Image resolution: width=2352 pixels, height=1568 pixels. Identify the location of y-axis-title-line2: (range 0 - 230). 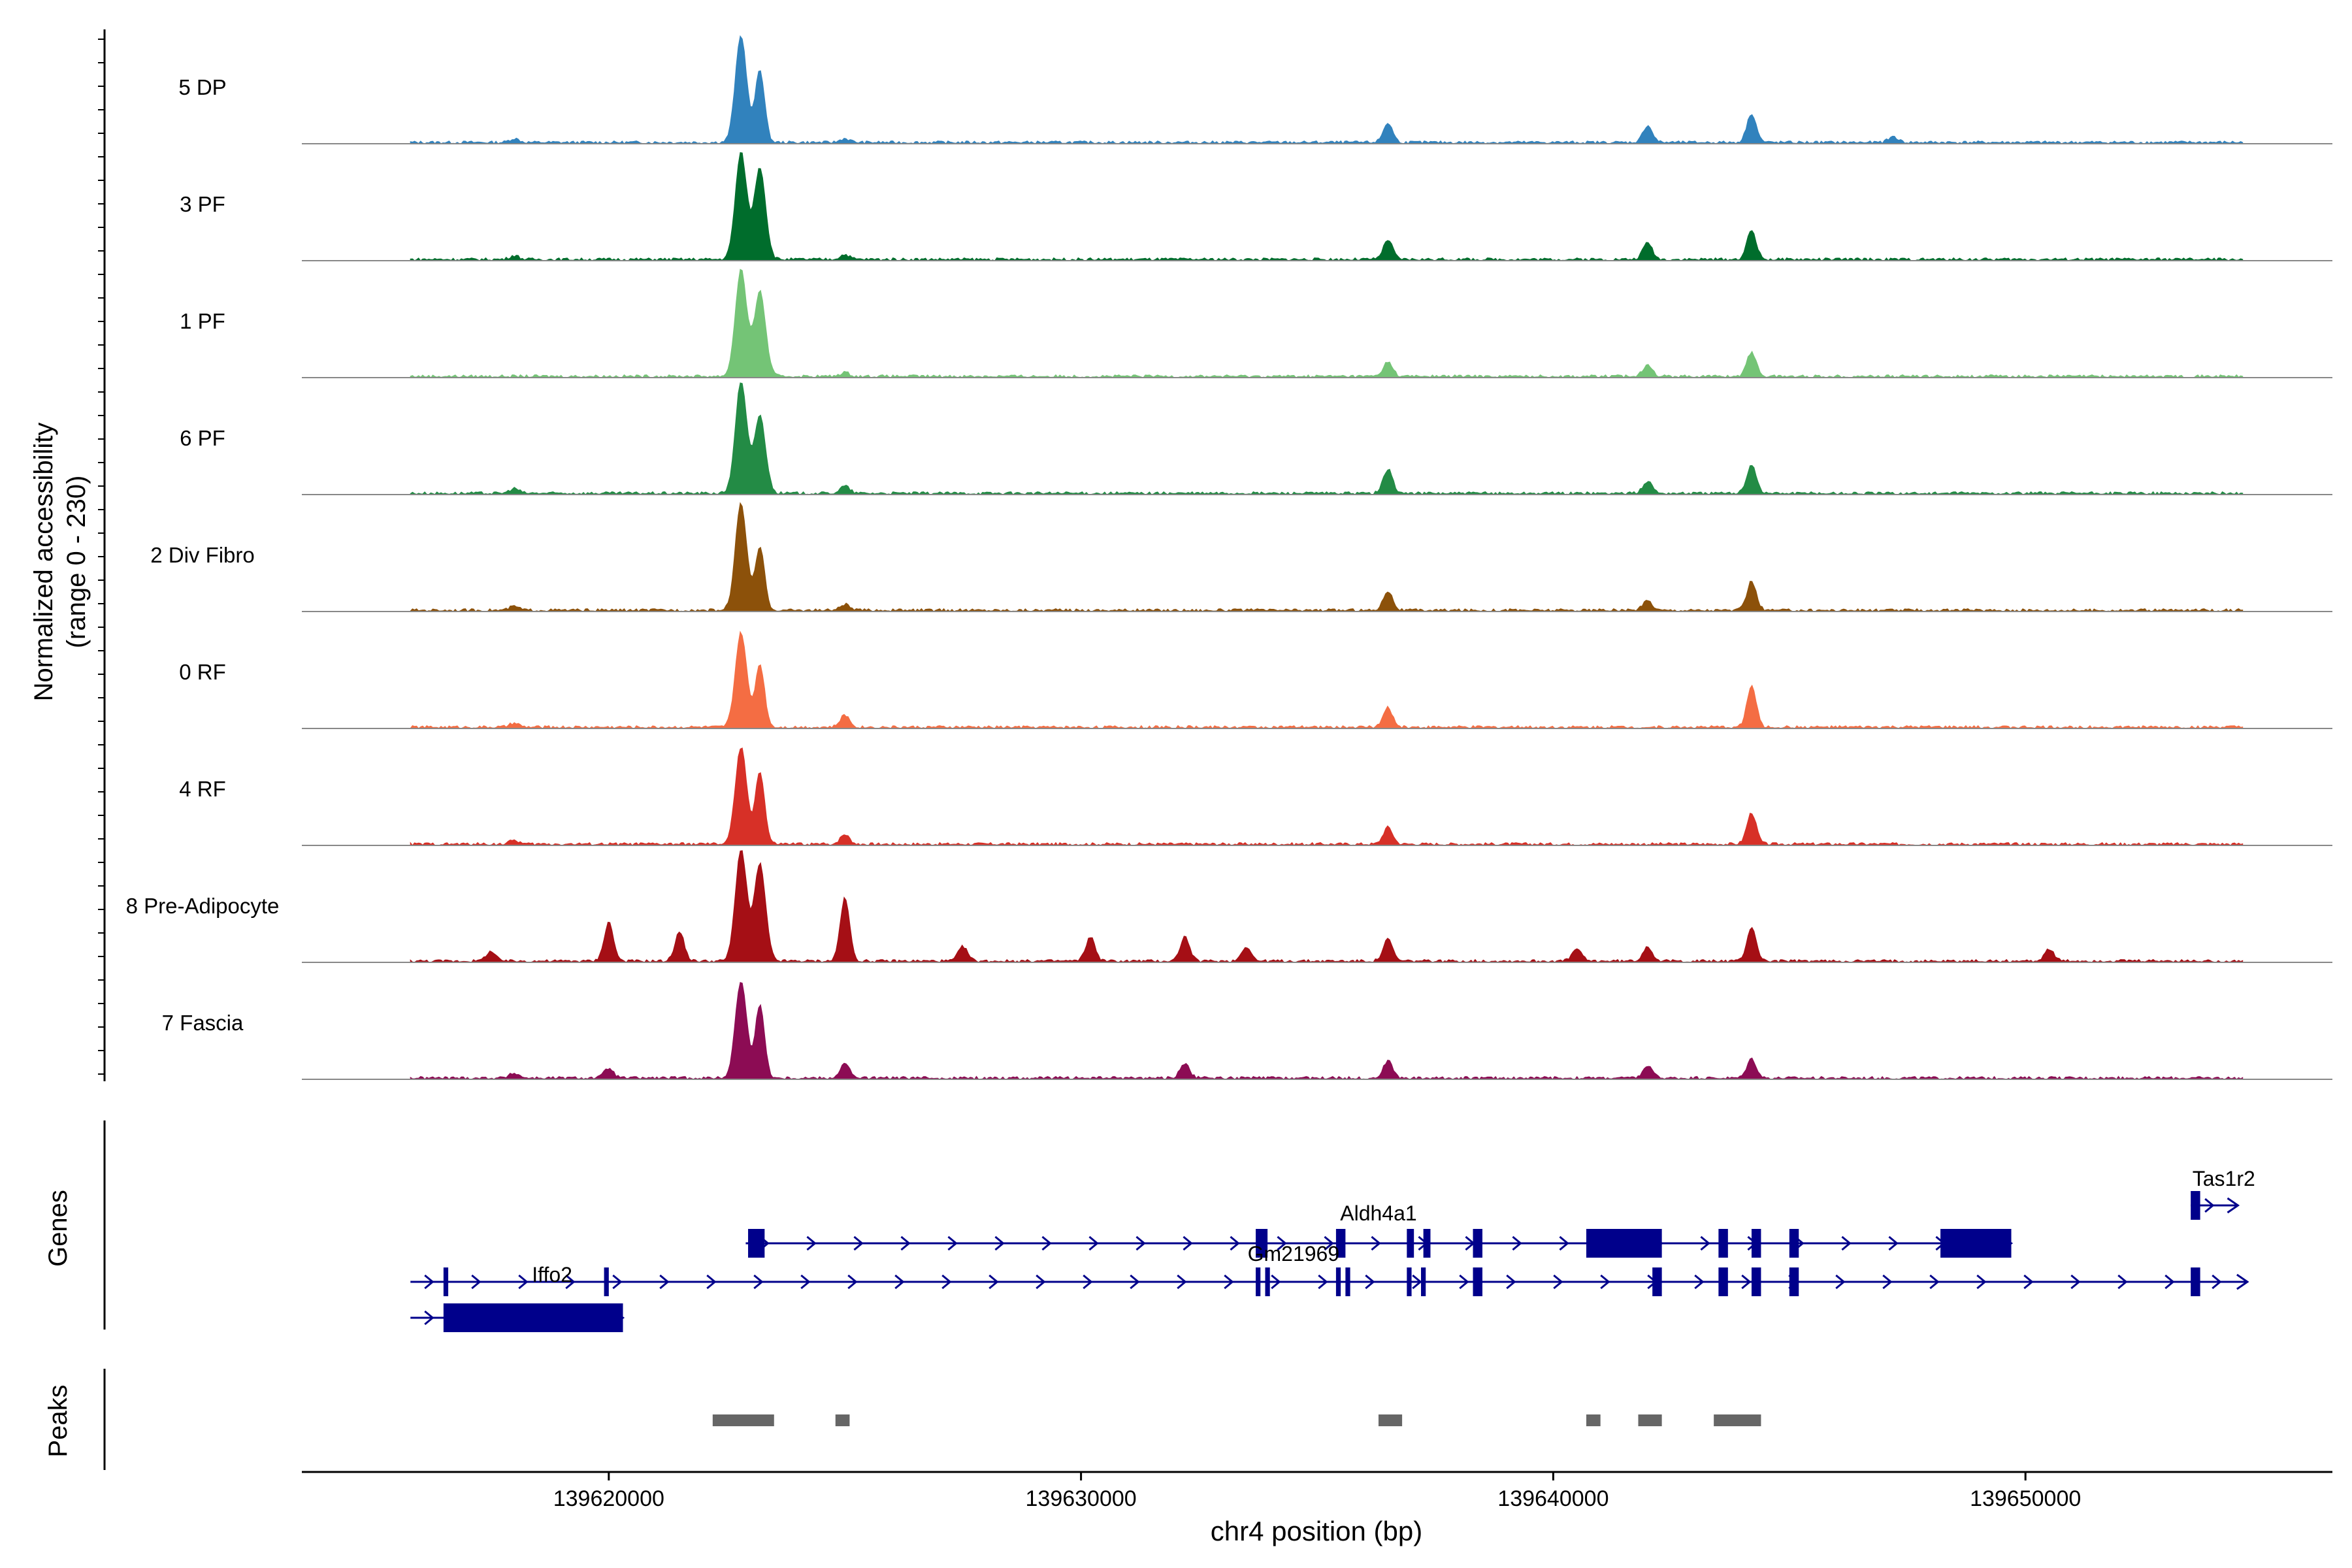
(76, 562).